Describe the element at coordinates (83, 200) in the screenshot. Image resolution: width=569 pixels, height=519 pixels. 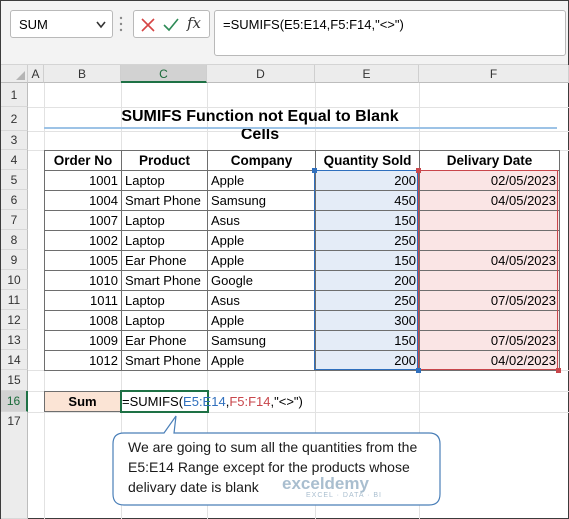
I see `order-no-cell: 1004` at that location.